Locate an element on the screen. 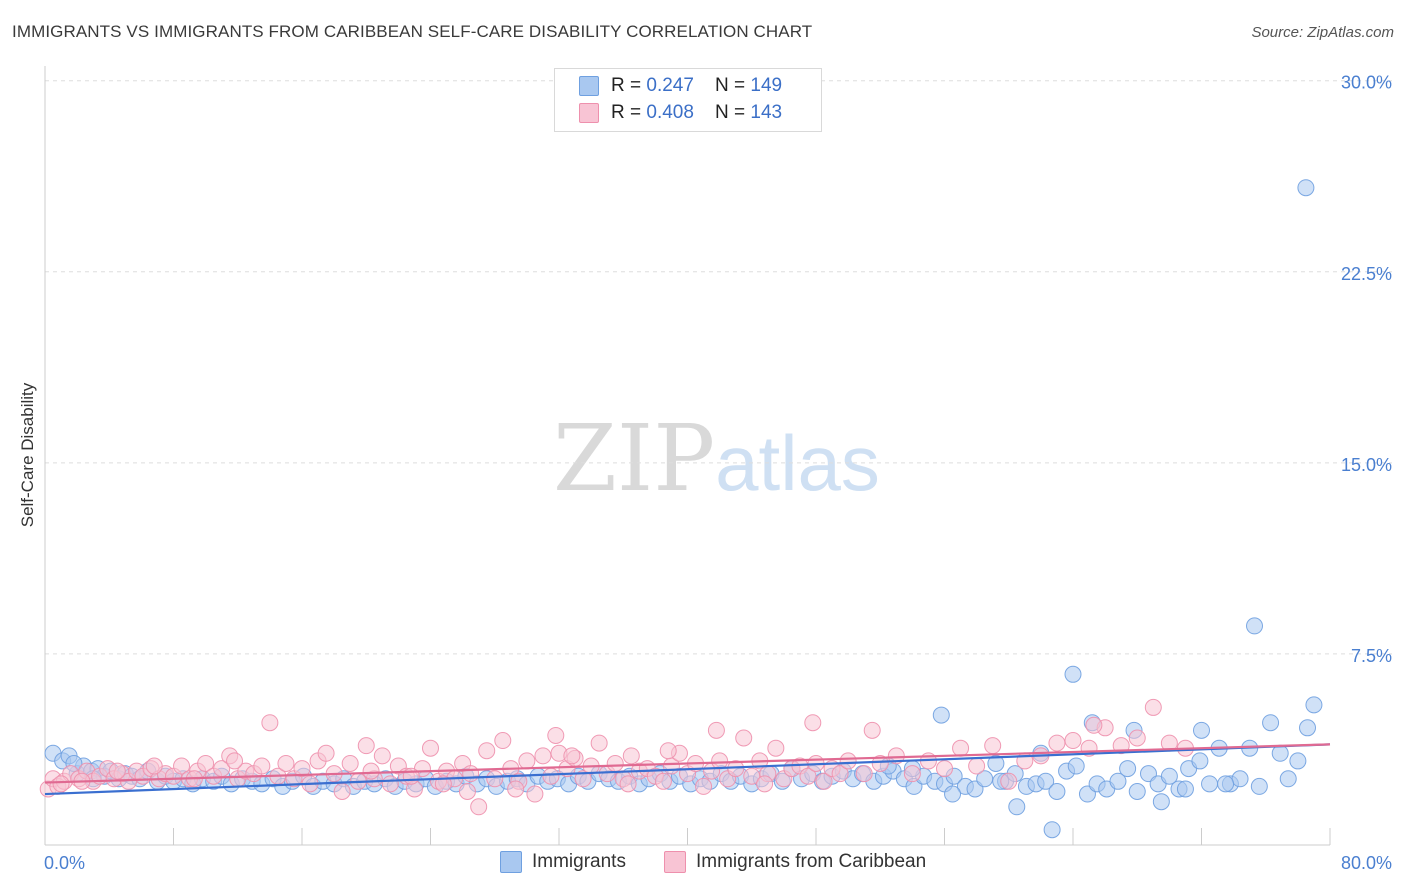 This screenshot has width=1406, height=892. immigrants-trend-line is located at coordinates (687, 769).